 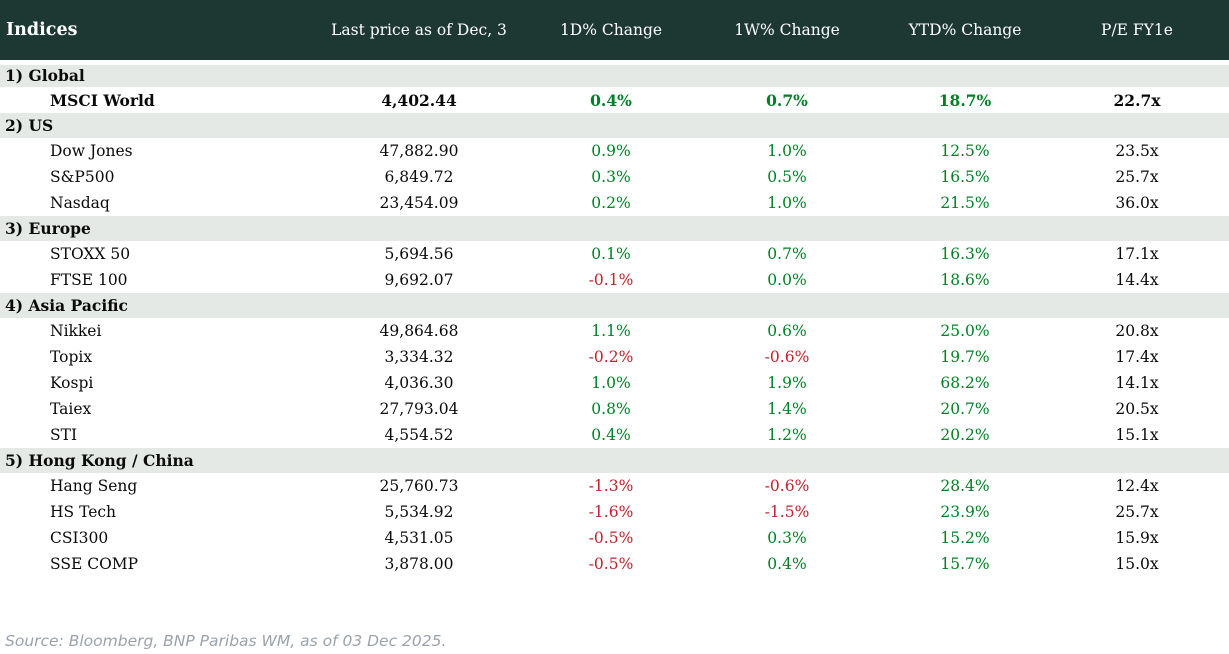 I want to click on ytd-change-cell: 21.5%, so click(x=965, y=203).